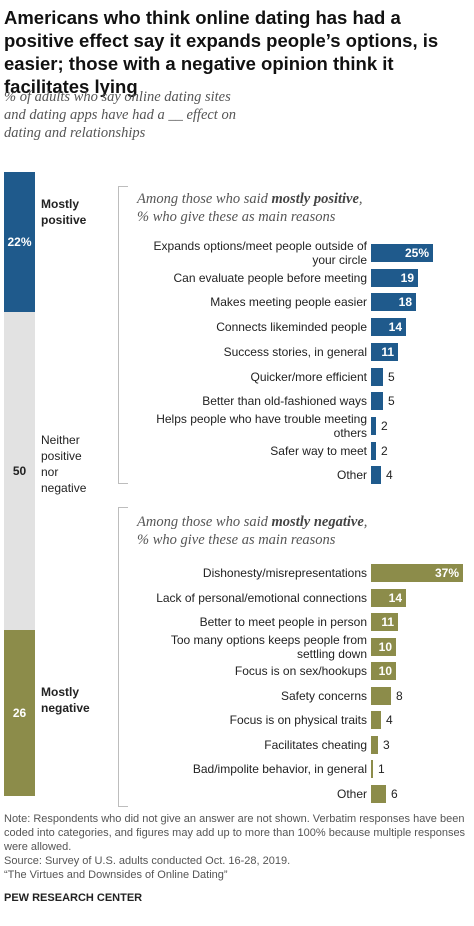 The image size is (474, 926). Describe the element at coordinates (446, 573) in the screenshot. I see `negative-reason-value: 37%` at that location.